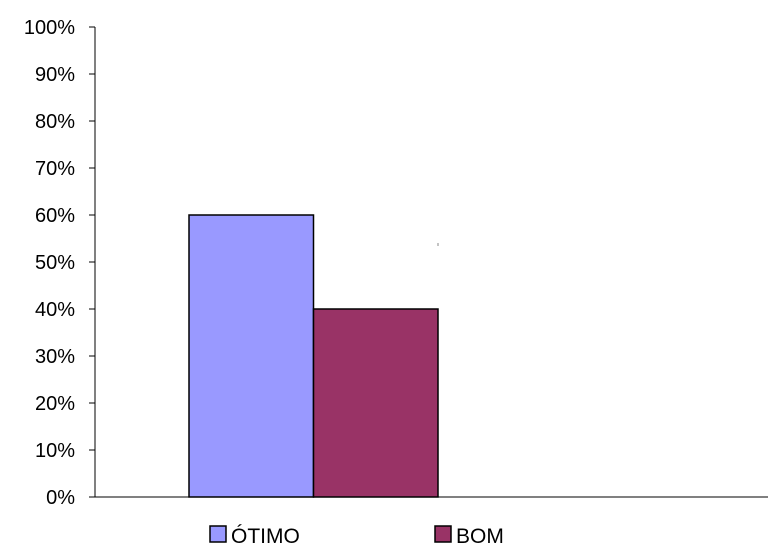 The height and width of the screenshot is (551, 772). What do you see at coordinates (55, 216) in the screenshot?
I see `y-tick-label: 60%` at bounding box center [55, 216].